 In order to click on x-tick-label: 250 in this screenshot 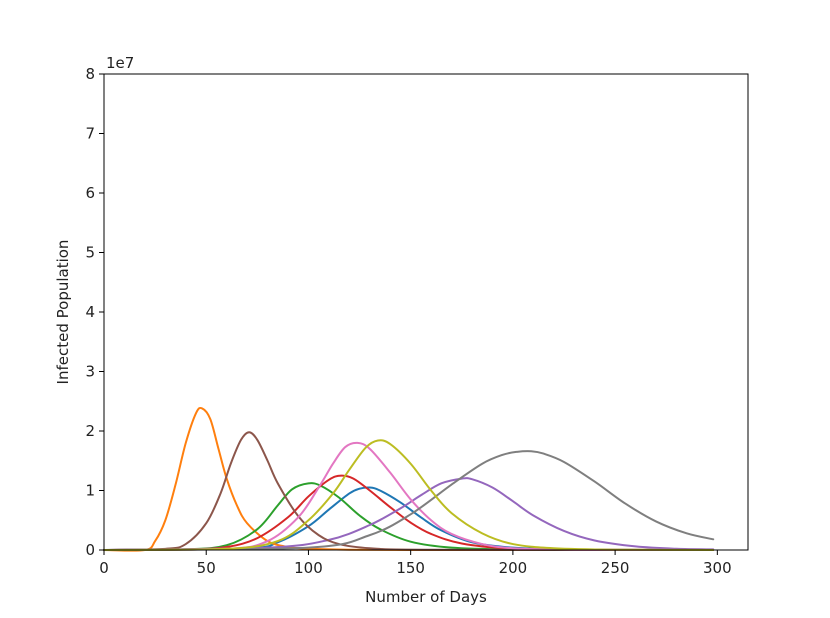, I will do `click(615, 568)`.